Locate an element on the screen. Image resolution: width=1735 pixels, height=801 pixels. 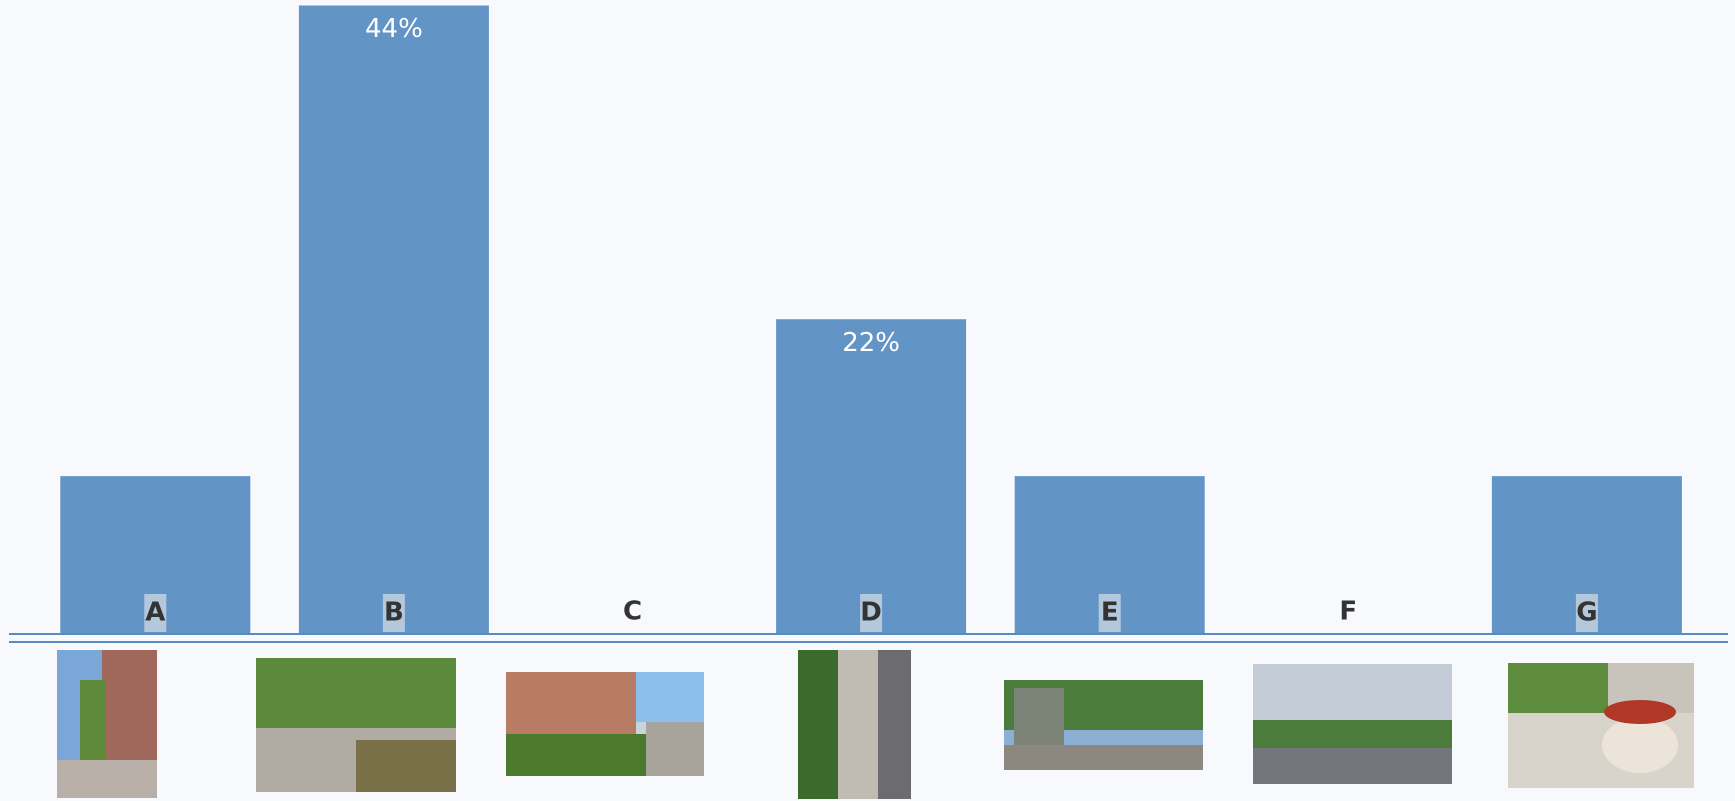
photo-c is located at coordinates (605, 724).